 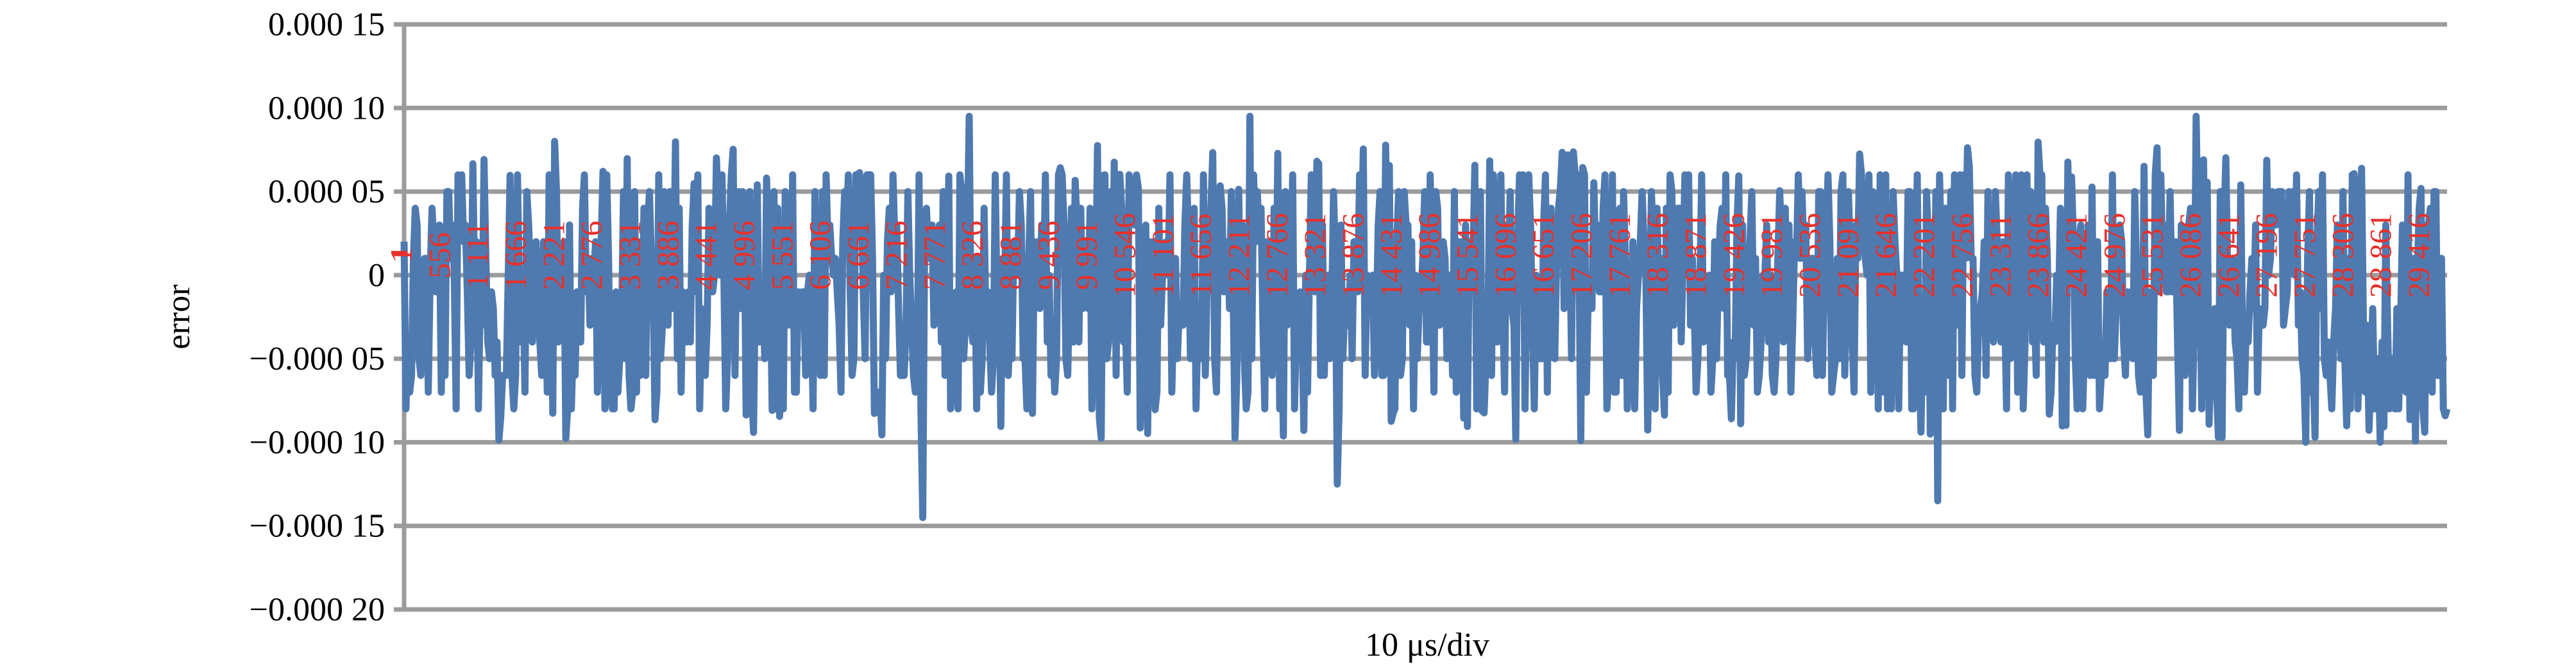 I want to click on x-category-label: 21 091, so click(x=1848, y=255).